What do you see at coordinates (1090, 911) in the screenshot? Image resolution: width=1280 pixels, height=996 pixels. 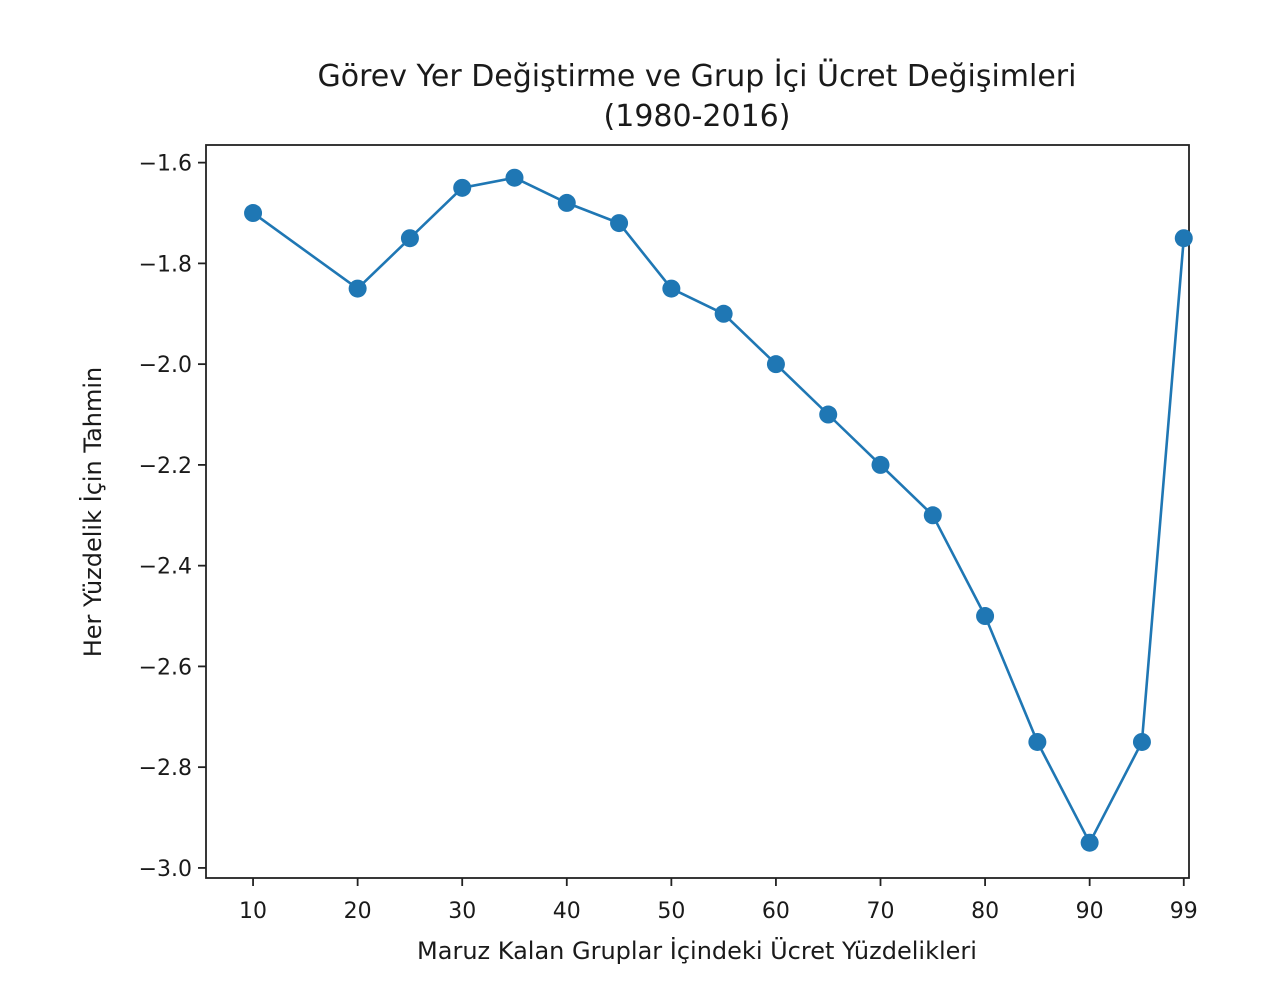 I see `x-tick-label: 90` at bounding box center [1090, 911].